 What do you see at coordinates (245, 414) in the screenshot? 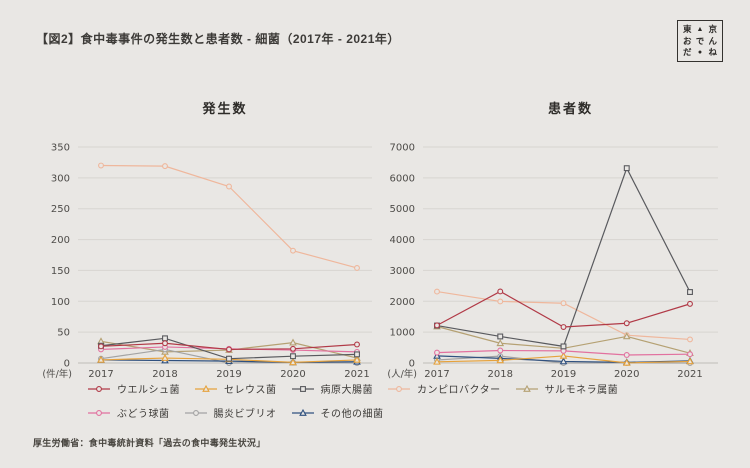
I see `legend-label: 腸炎ビブリオ` at bounding box center [245, 414].